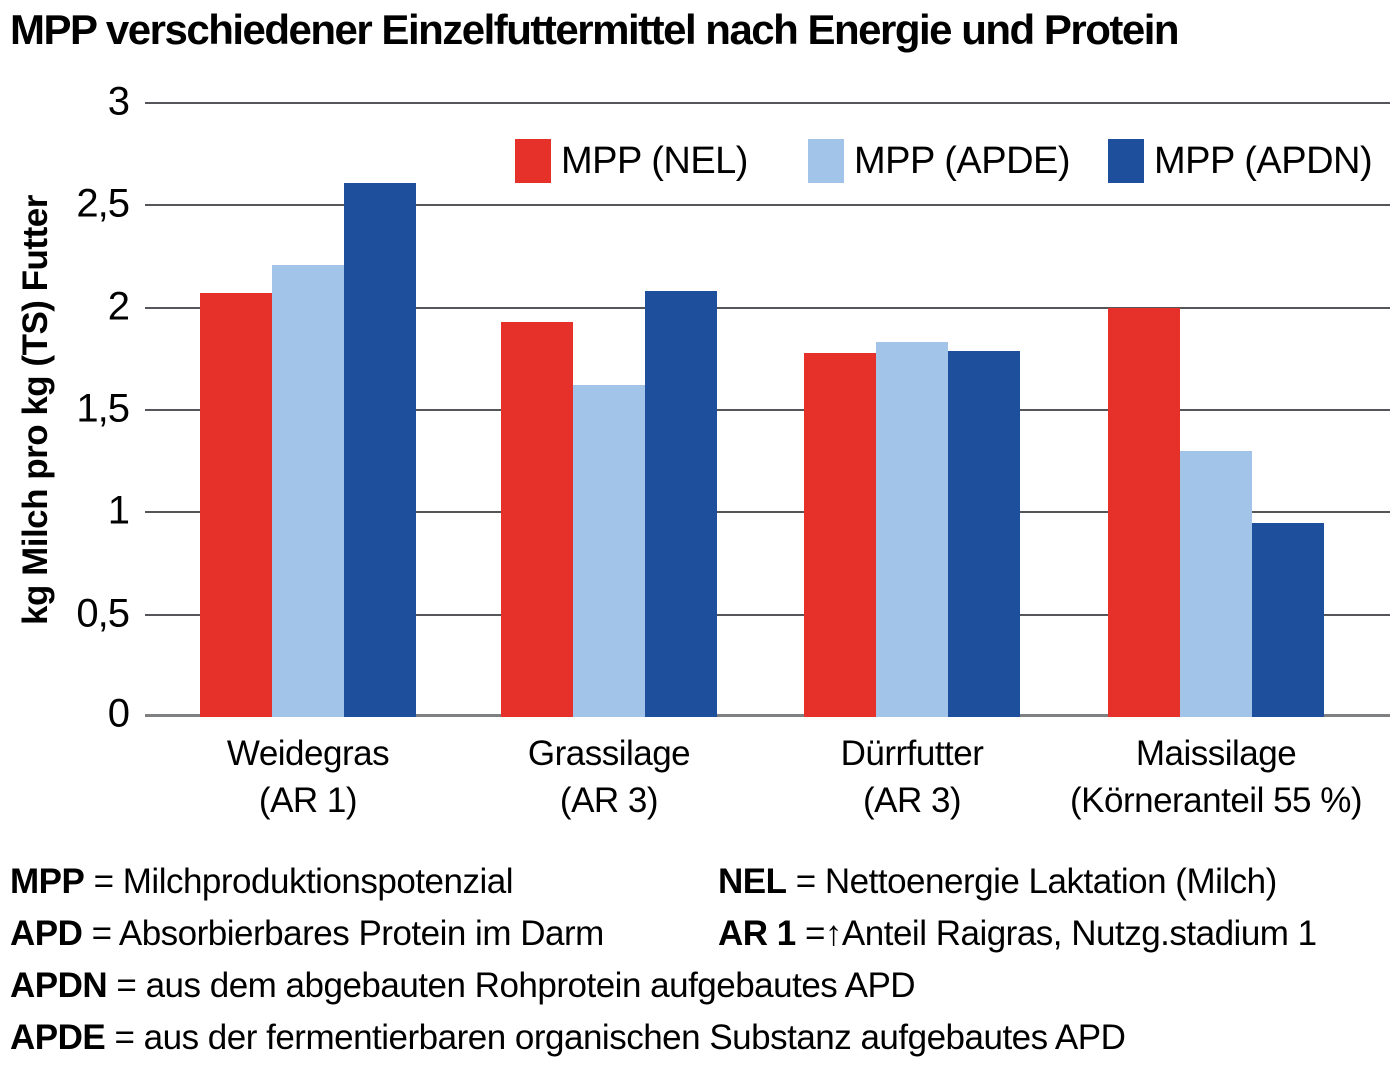 The image size is (1400, 1072). Describe the element at coordinates (308, 800) in the screenshot. I see `category-detail: (AR 1)` at that location.